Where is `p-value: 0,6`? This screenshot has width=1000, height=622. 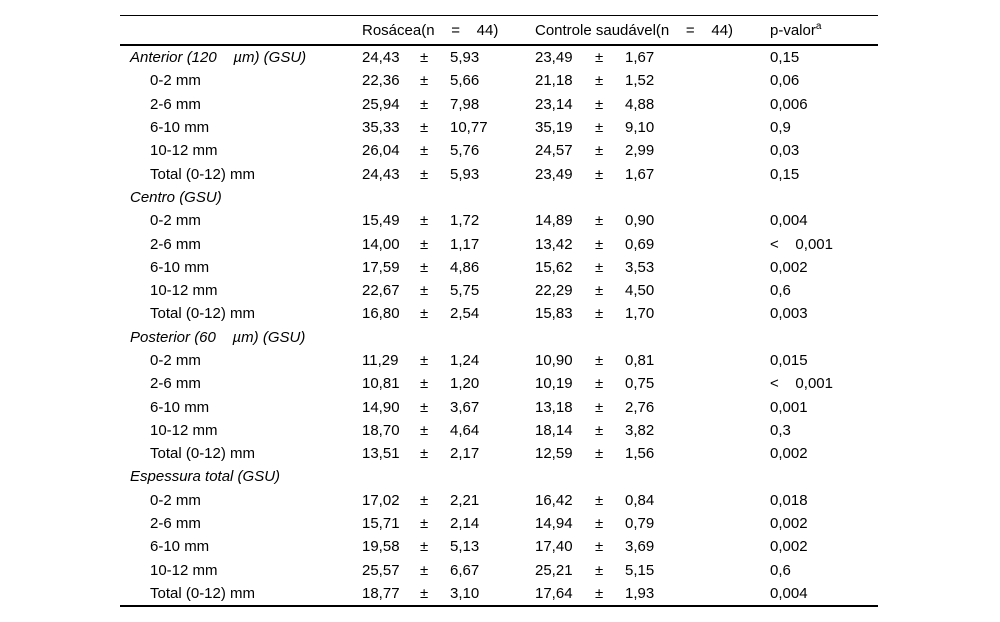 p-value: 0,6 is located at coordinates (780, 291).